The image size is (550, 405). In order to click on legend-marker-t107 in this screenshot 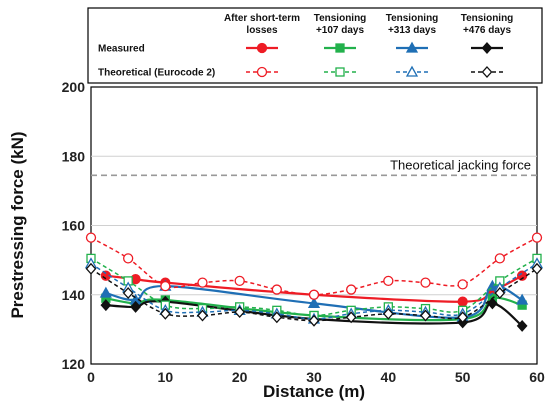, I will do `click(340, 72)`.